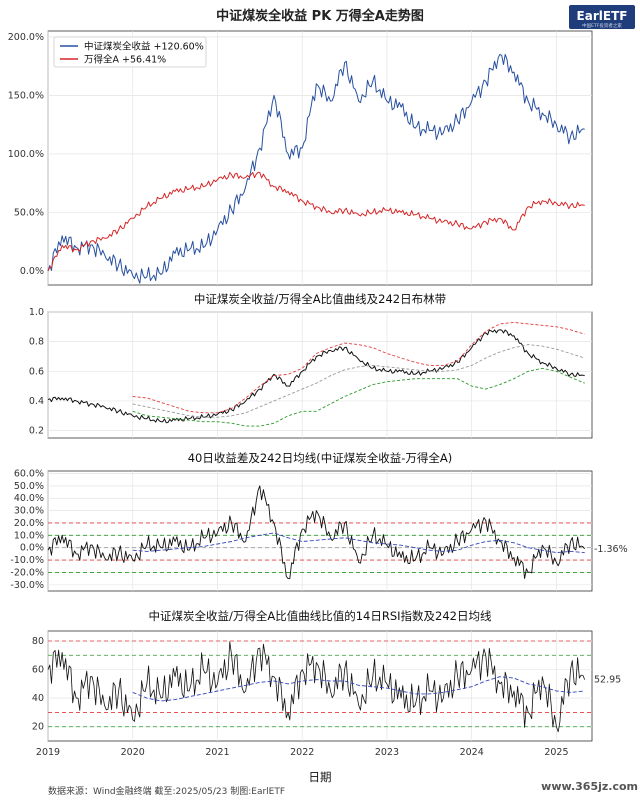 The width and height of the screenshot is (640, 802). What do you see at coordinates (166, 791) in the screenshot?
I see `footer-source: 数据来源：Wind金融终端 截至:2025/05/23 制图:EarlETF` at bounding box center [166, 791].